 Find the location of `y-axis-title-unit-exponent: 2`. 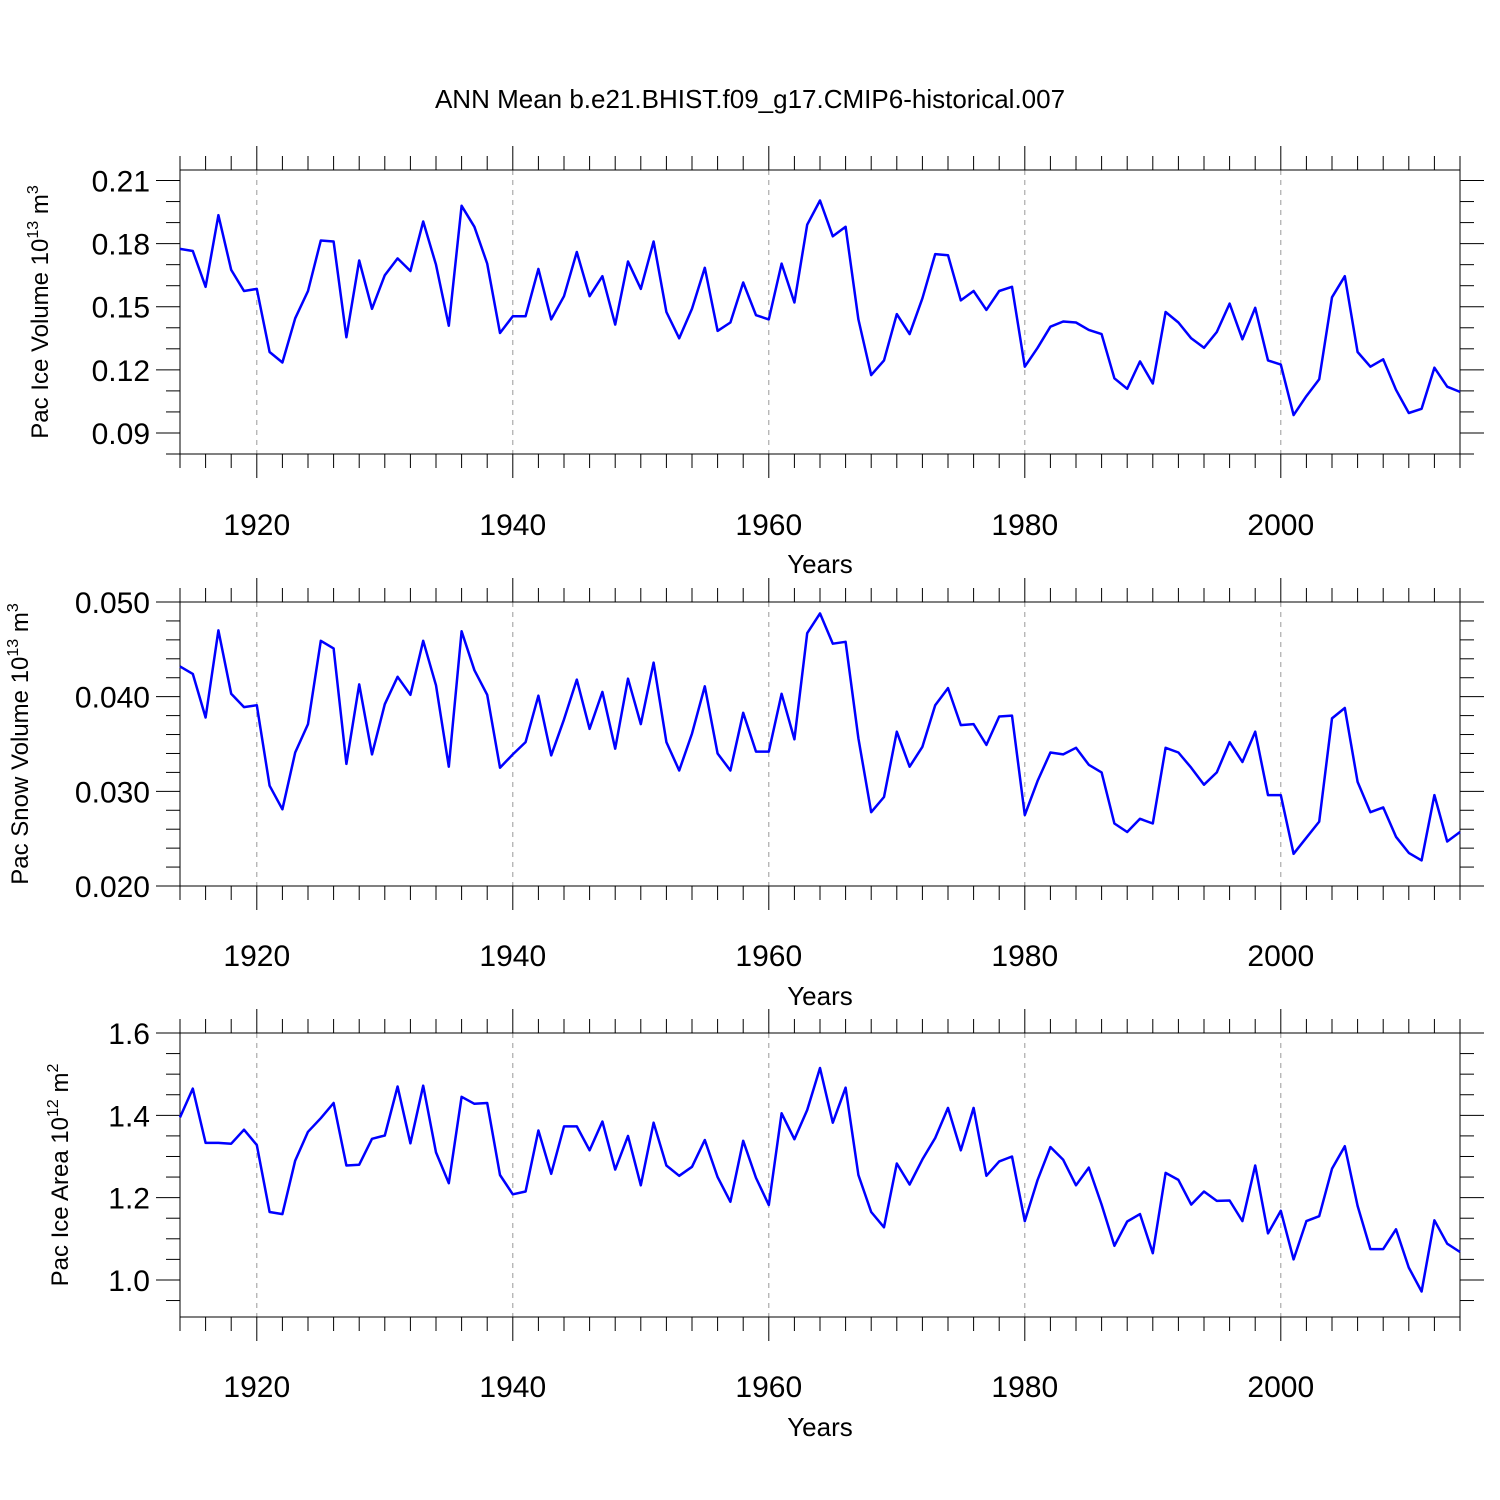

y-axis-title-unit-exponent: 2 is located at coordinates (53, 1067).